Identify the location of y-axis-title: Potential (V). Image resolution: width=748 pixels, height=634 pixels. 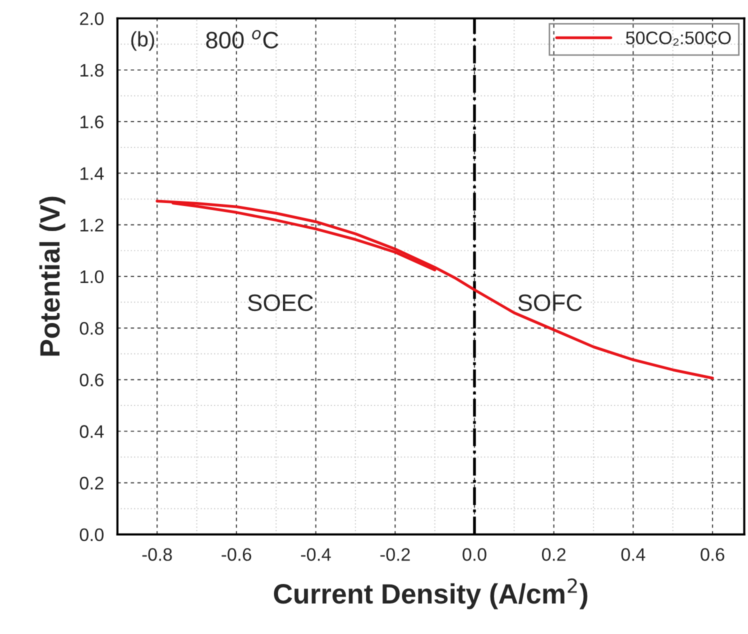
(52, 276).